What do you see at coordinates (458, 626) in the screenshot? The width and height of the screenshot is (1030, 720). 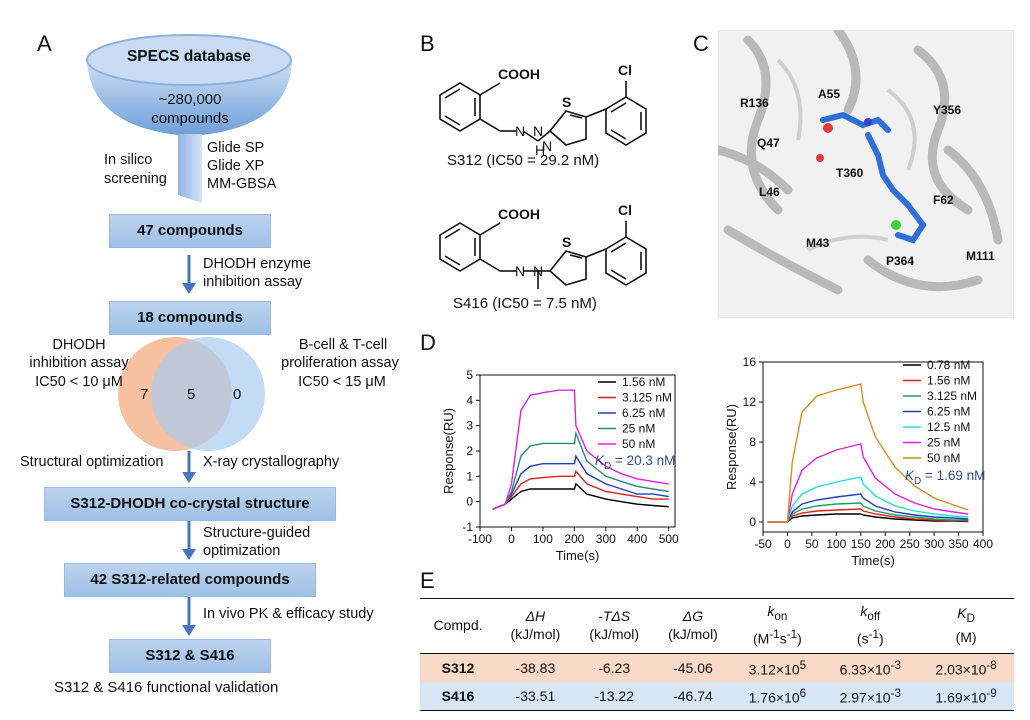 I see `col-compd: Compd.` at bounding box center [458, 626].